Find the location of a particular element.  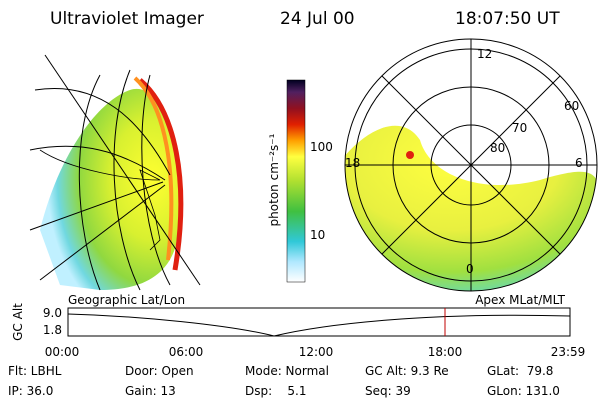

mlt-label: 6 is located at coordinates (579, 163).